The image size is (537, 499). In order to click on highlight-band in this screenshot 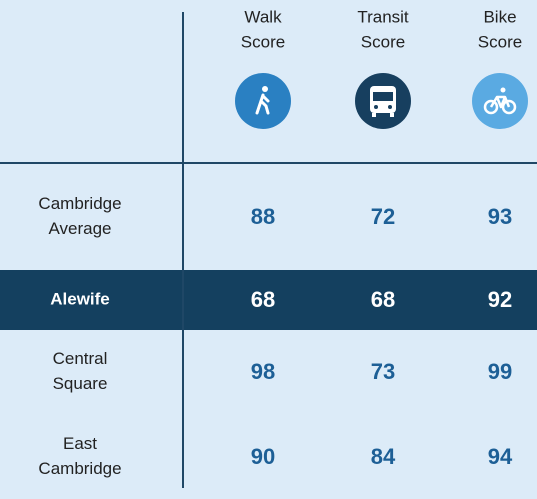, I will do `click(268, 300)`.